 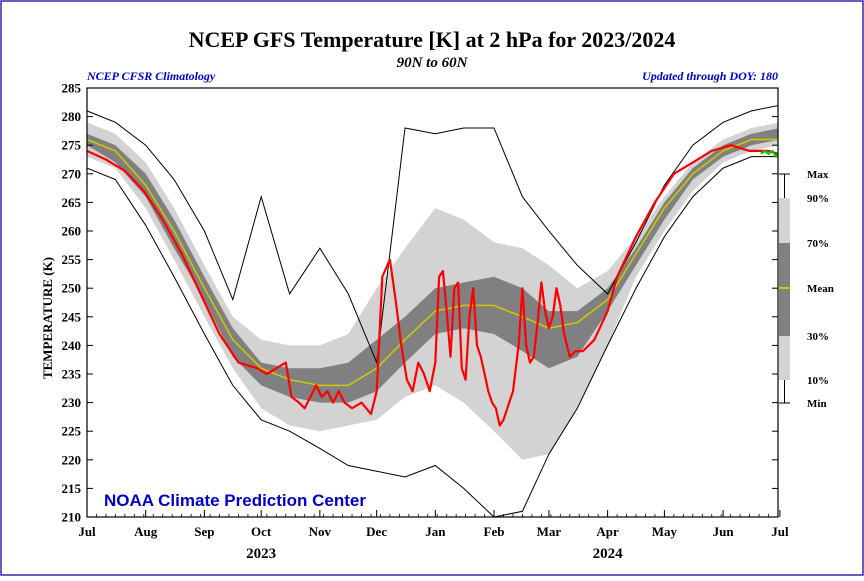 I want to click on legend-label: 90%, so click(x=818, y=199).